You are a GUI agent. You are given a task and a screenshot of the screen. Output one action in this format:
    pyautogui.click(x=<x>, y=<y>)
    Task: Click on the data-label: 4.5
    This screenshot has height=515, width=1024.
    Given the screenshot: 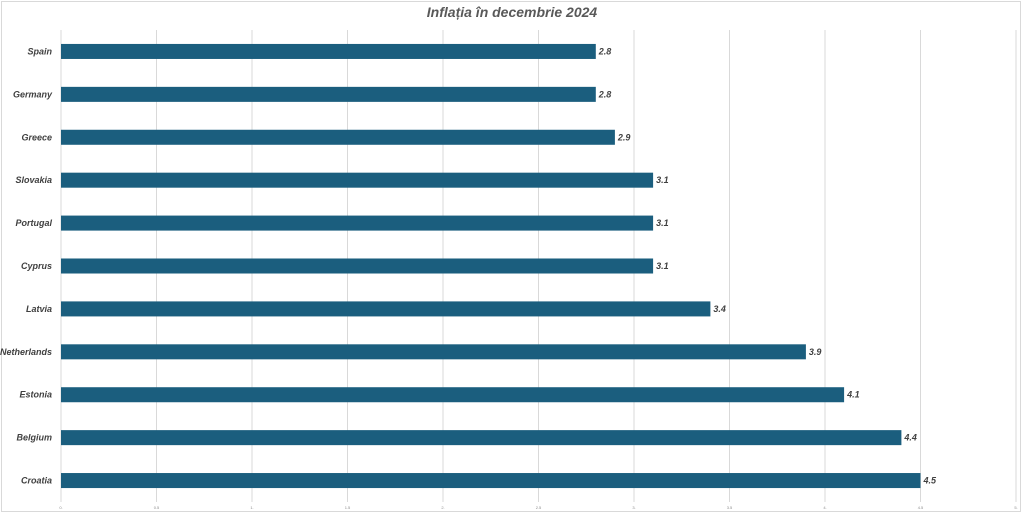 What is the action you would take?
    pyautogui.click(x=930, y=481)
    